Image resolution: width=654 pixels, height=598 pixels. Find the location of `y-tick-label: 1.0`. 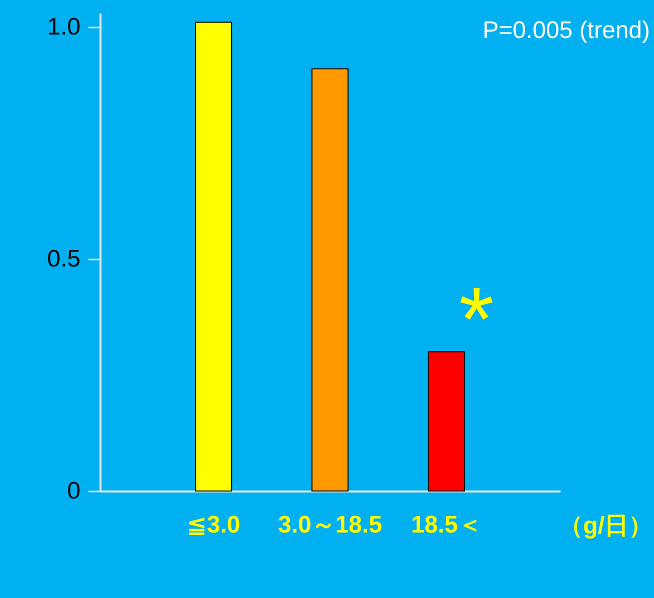

y-tick-label: 1.0 is located at coordinates (63, 26).